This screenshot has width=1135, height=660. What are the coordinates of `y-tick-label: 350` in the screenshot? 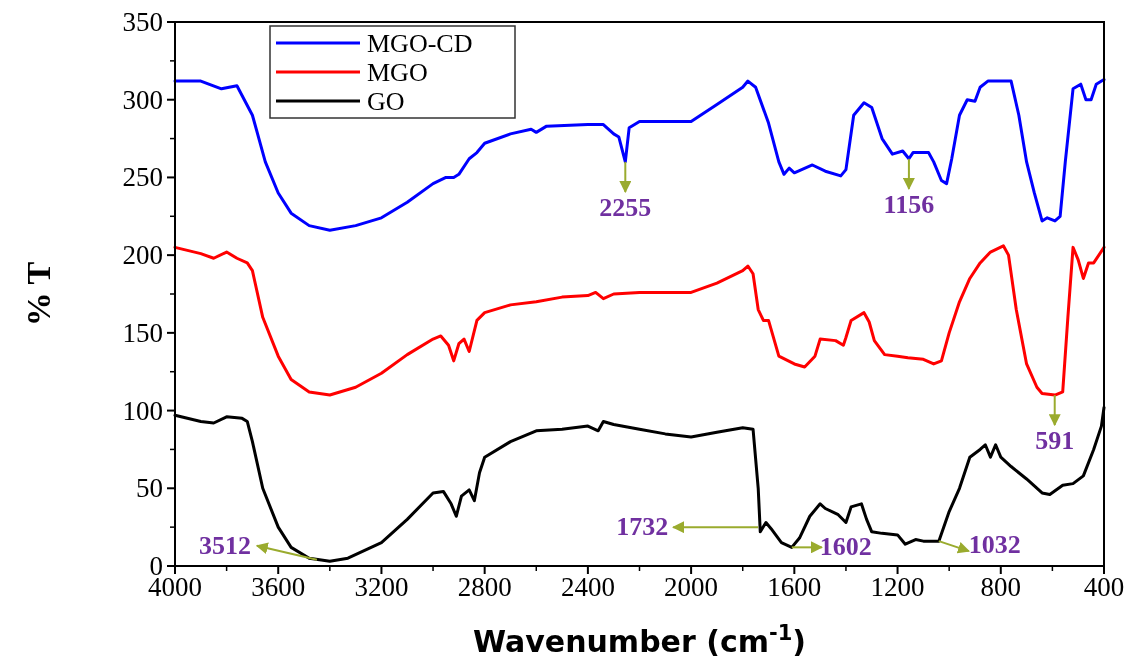 It's located at (142, 22).